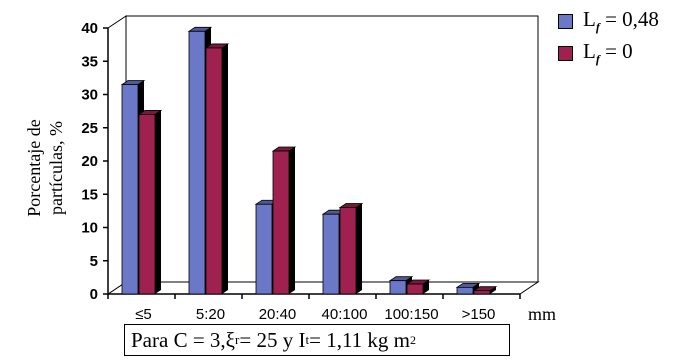 This screenshot has height=360, width=680. What do you see at coordinates (345, 314) in the screenshot?
I see `x-tick-label: 40:100` at bounding box center [345, 314].